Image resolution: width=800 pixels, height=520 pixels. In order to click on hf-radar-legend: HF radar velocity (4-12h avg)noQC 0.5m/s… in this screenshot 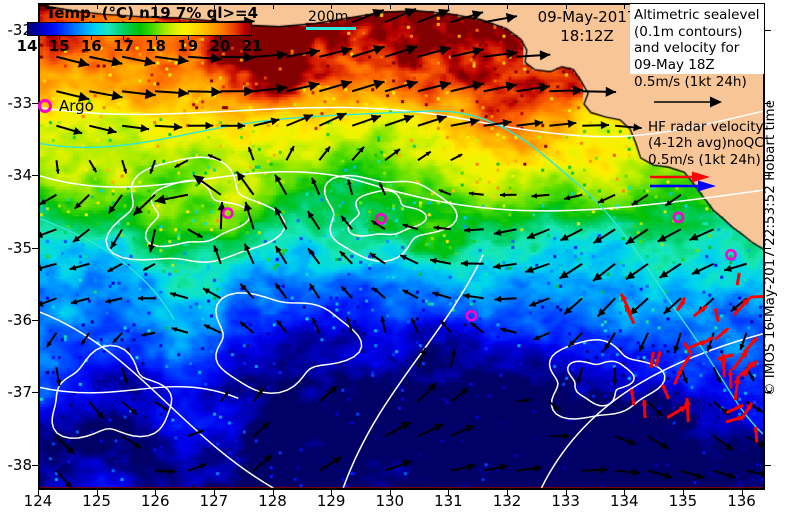, I will do `click(697, 156)`.